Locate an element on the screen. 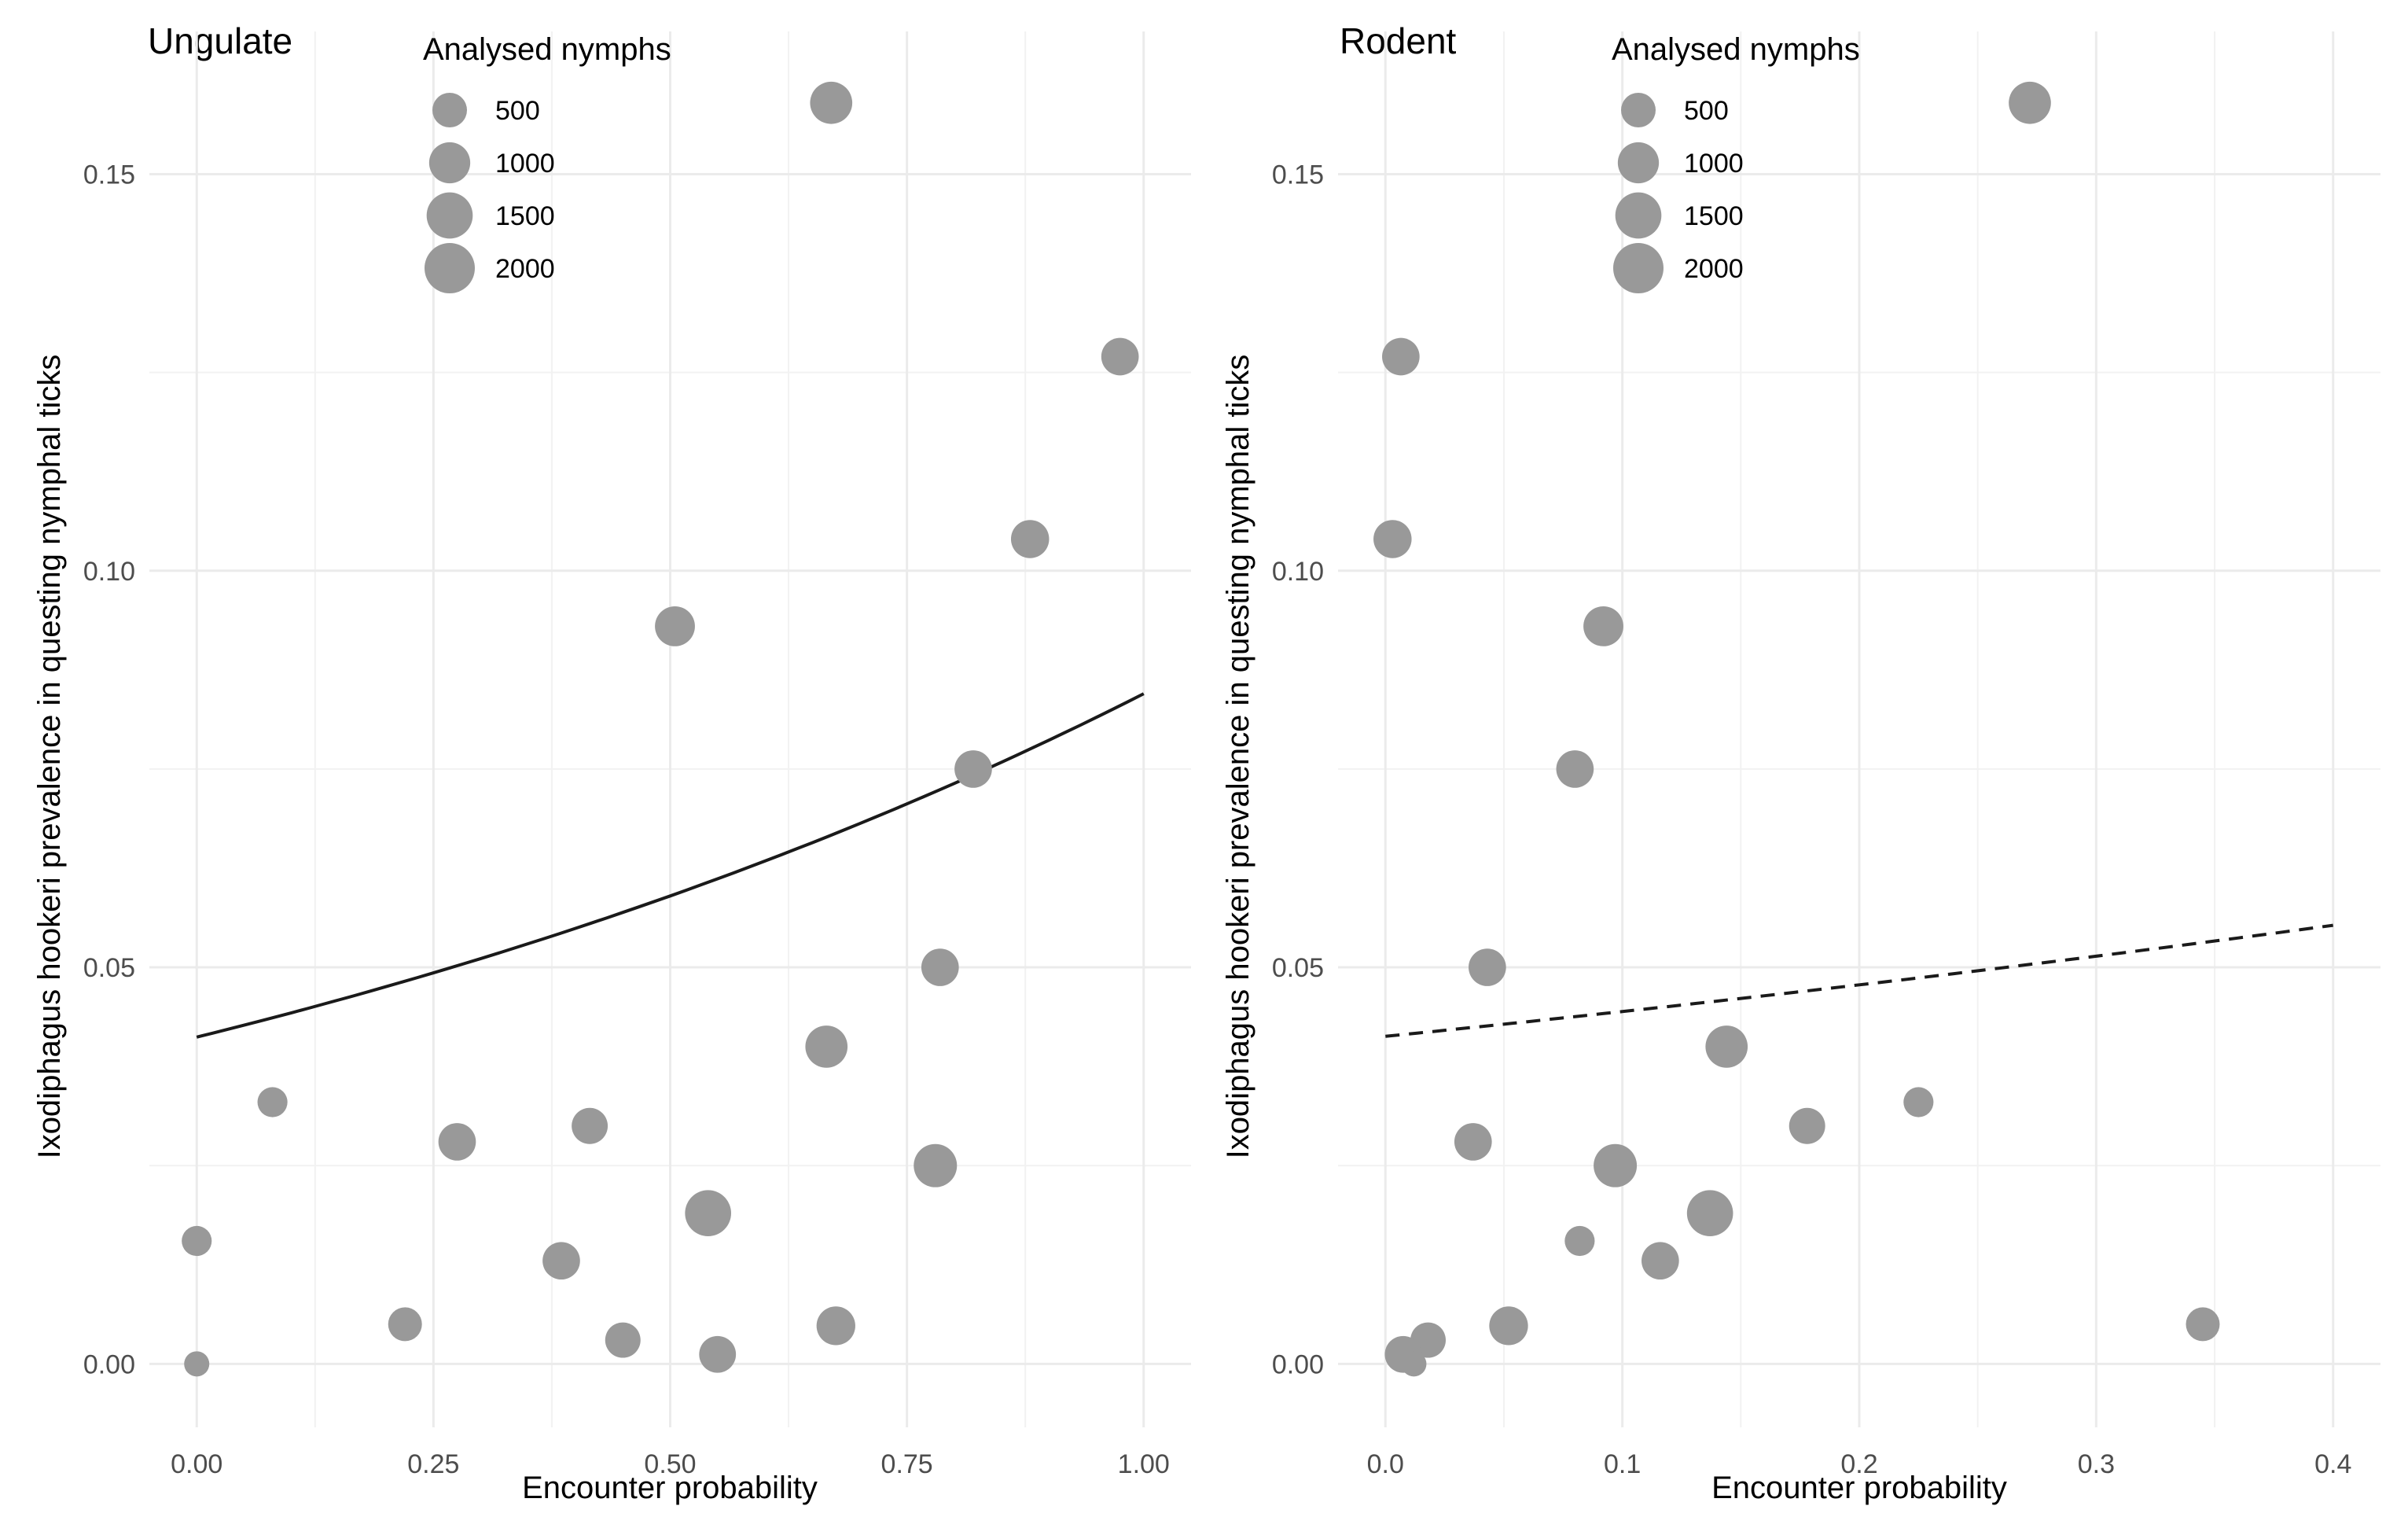  fit-line-layer is located at coordinates (1859, 980).